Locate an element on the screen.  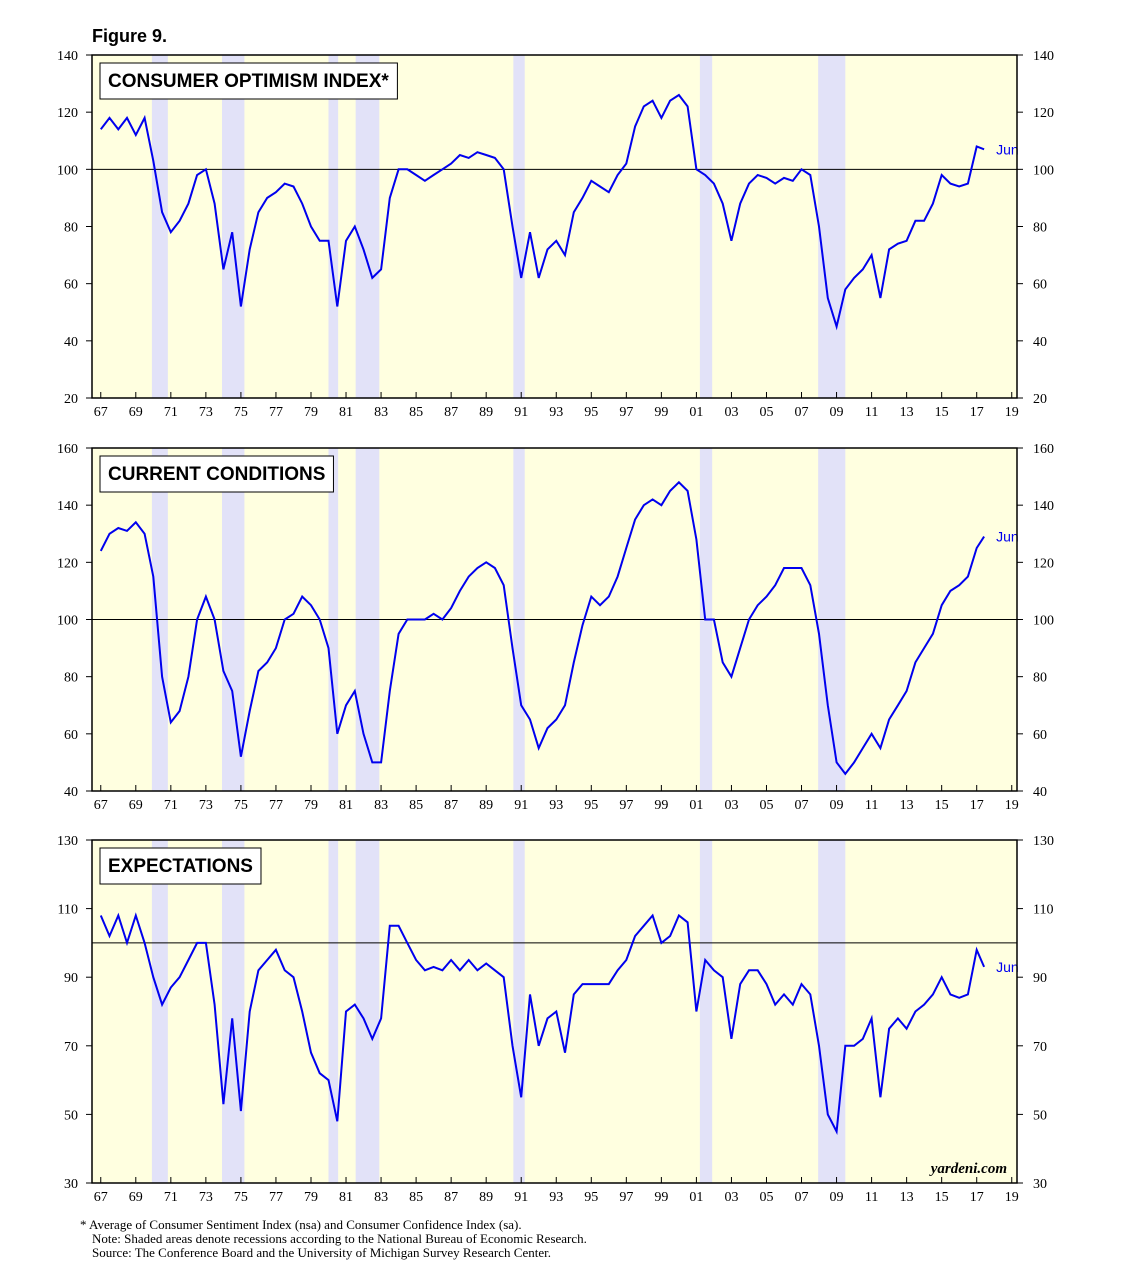
x-tick-label: 15 is located at coordinates (942, 1197).